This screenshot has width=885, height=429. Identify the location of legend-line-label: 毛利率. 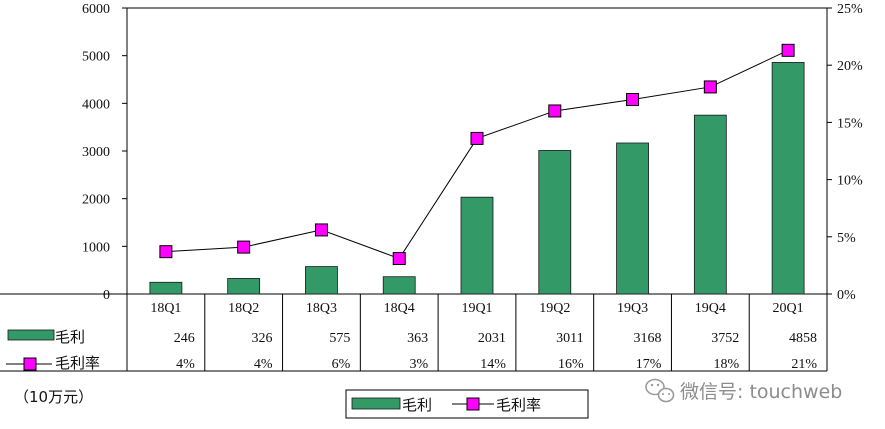
(518, 405).